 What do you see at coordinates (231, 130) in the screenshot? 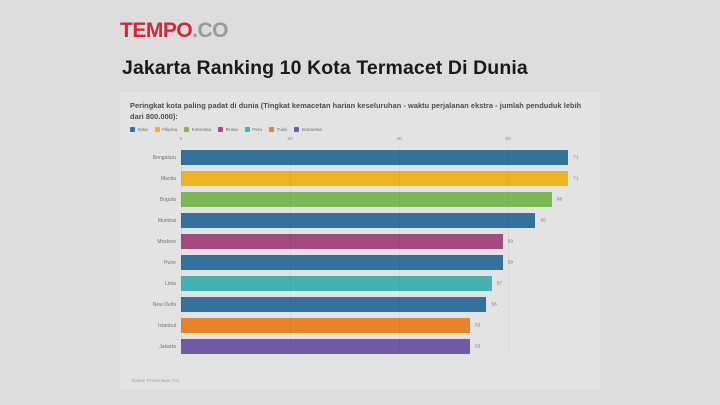
I see `legend-label: Rusia` at bounding box center [231, 130].